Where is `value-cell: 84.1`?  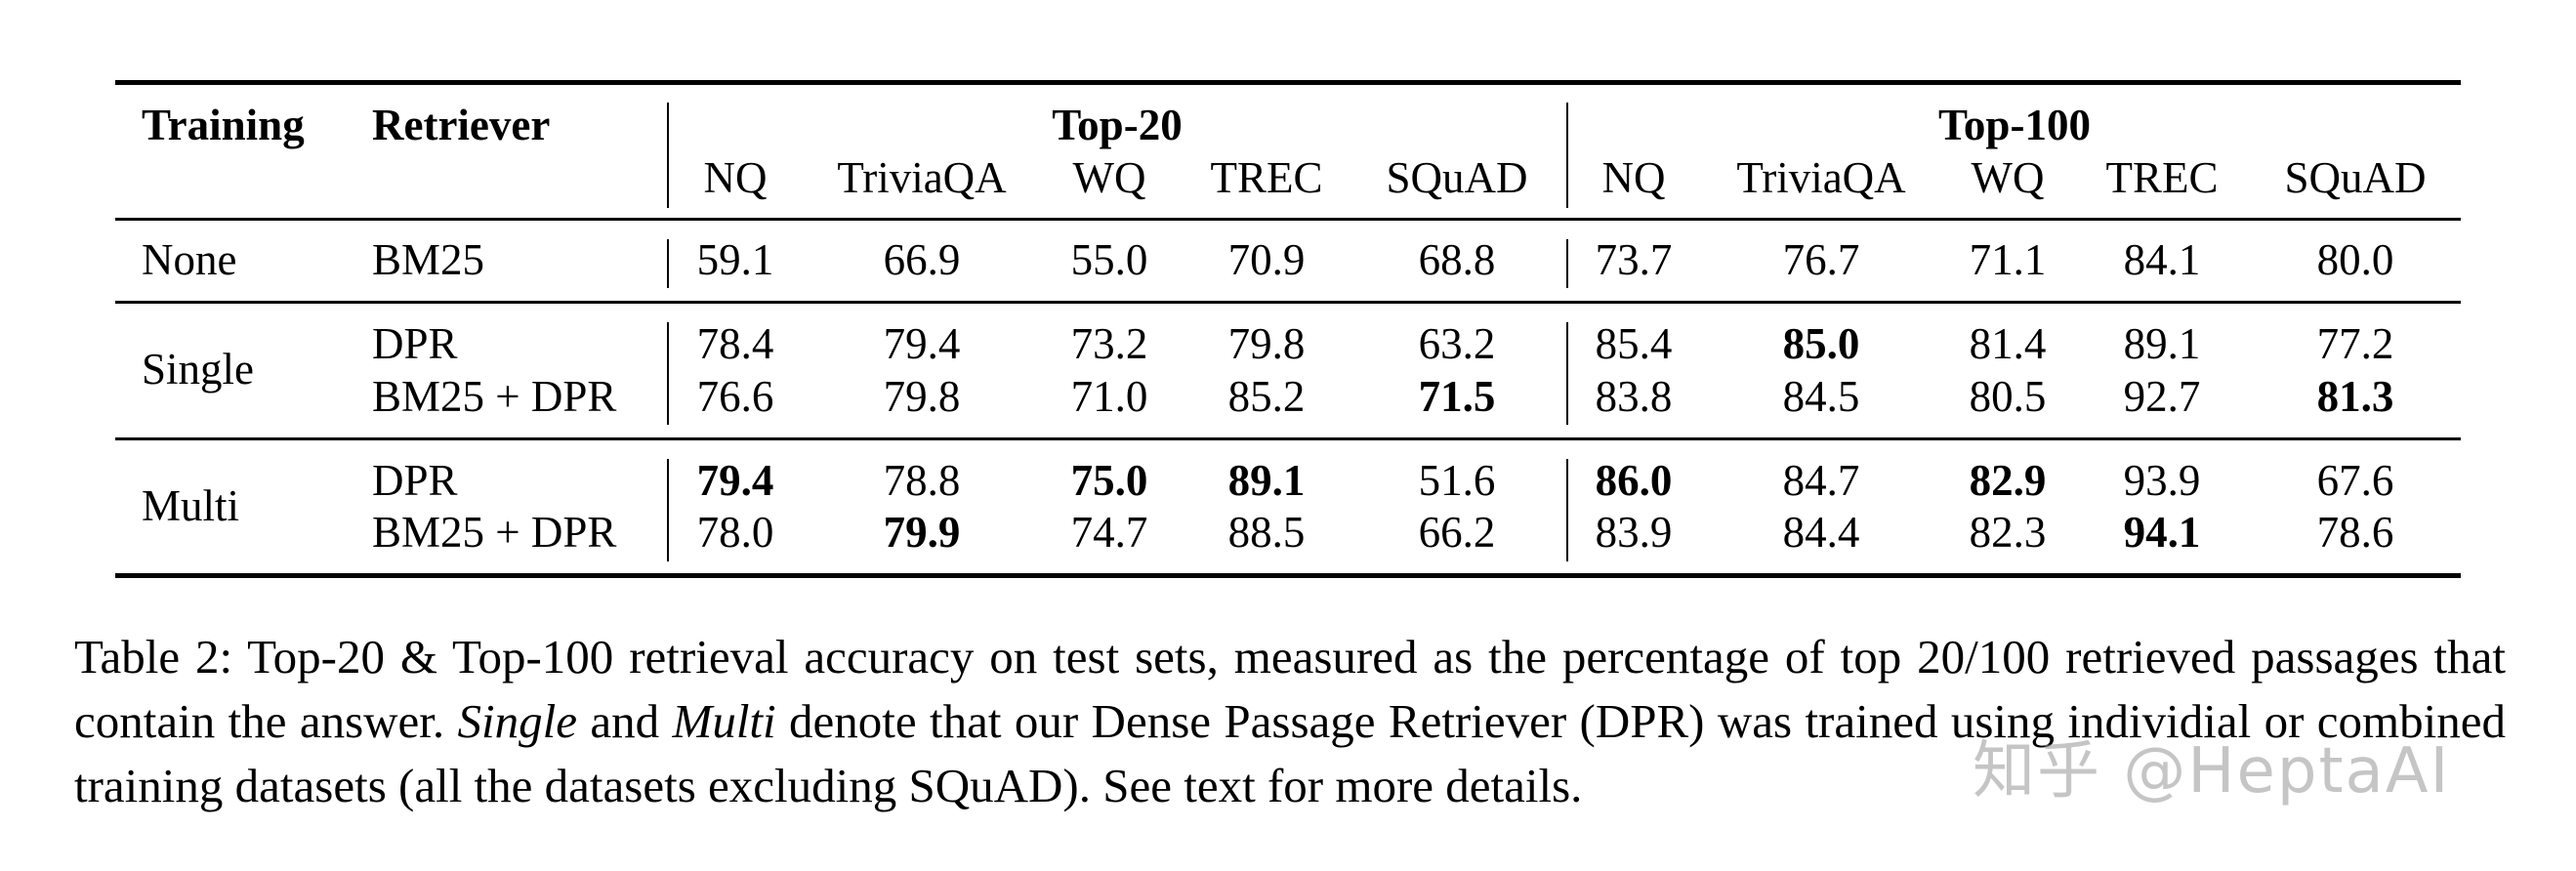 value-cell: 84.1 is located at coordinates (2162, 259).